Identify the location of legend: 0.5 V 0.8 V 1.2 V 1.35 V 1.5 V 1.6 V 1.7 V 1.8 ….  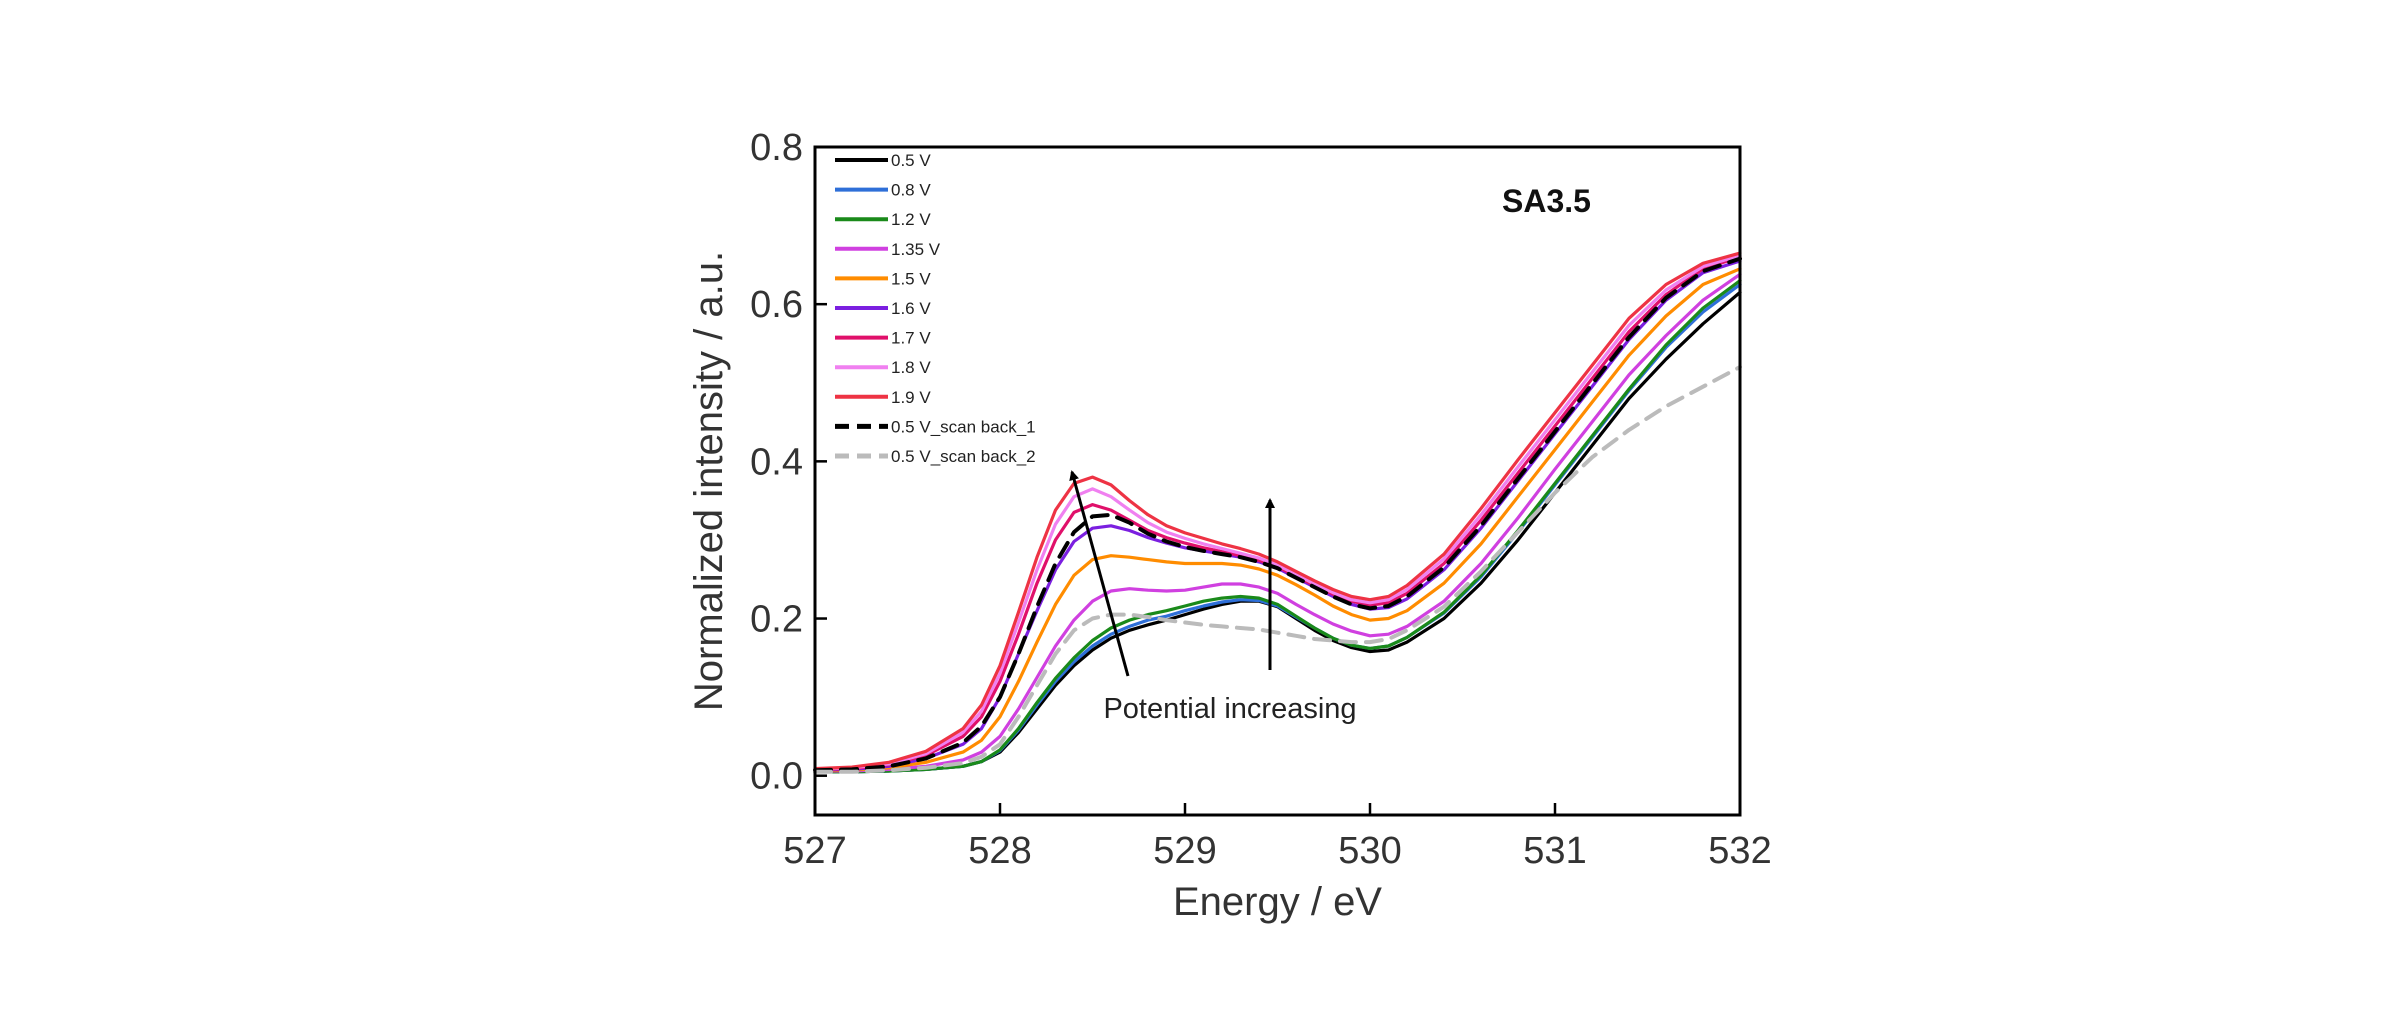
(935, 308).